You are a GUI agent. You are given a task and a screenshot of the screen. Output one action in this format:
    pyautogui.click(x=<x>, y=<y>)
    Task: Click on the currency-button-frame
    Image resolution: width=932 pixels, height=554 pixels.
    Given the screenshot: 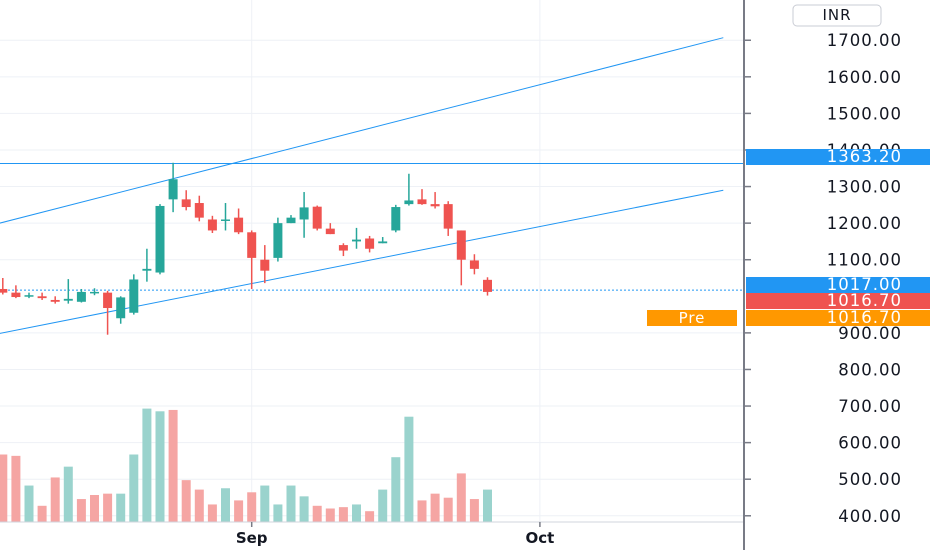 What is the action you would take?
    pyautogui.click(x=837, y=15)
    